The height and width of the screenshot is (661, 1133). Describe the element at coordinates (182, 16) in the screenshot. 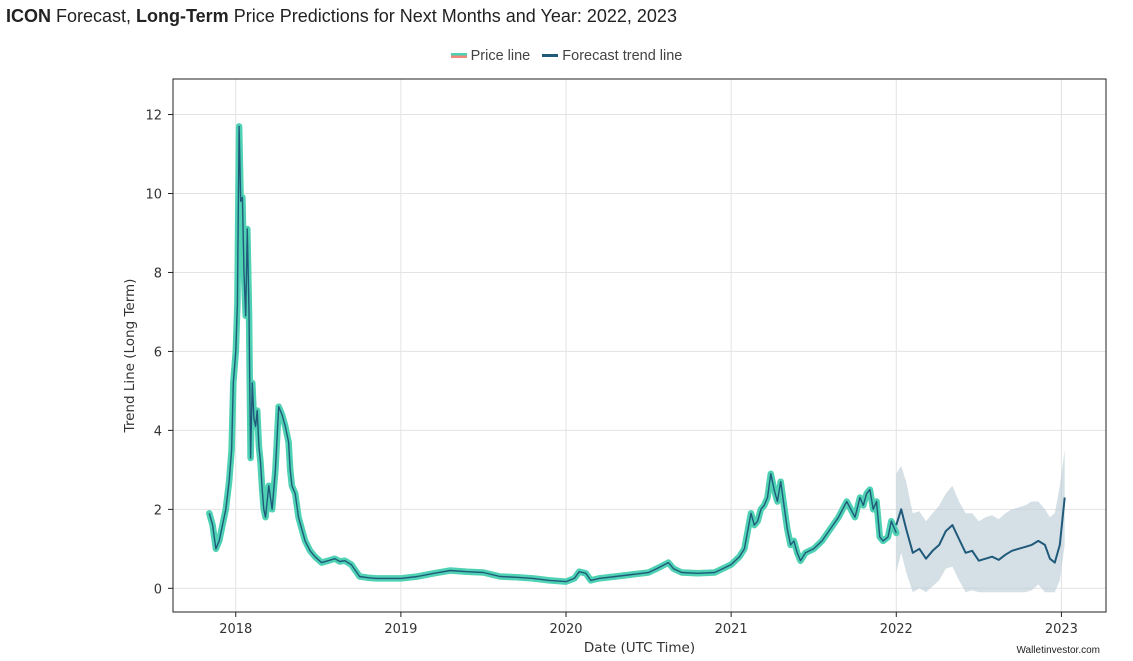

I see `title-part-3: Long-Term` at that location.